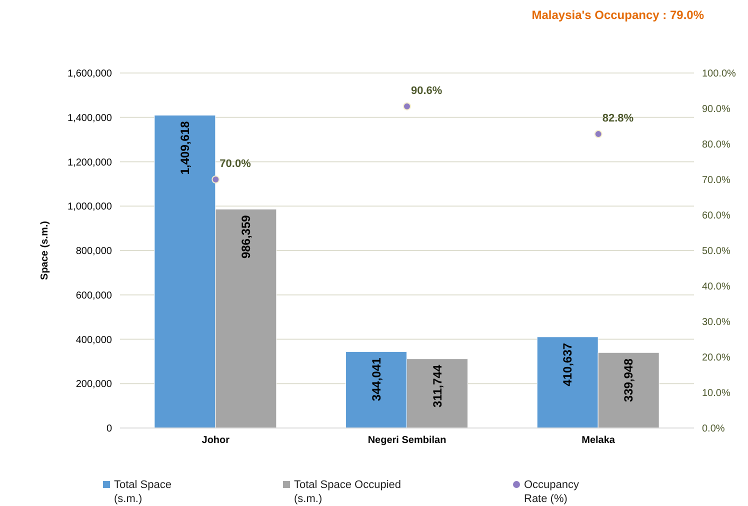 This screenshot has height=506, width=748. What do you see at coordinates (94, 384) in the screenshot?
I see `y-tick-label: 200,000` at bounding box center [94, 384].